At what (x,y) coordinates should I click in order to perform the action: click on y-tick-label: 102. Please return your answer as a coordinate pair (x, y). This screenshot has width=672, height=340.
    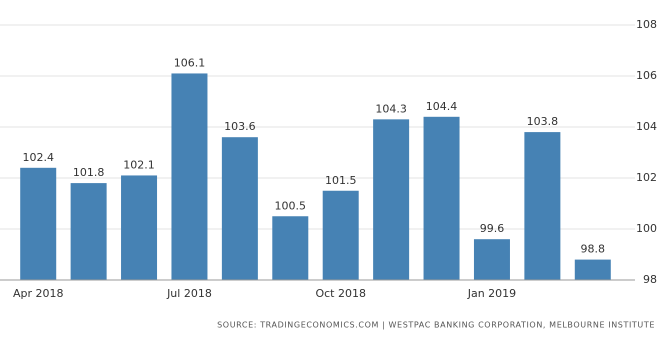
    Looking at the image, I should click on (646, 177).